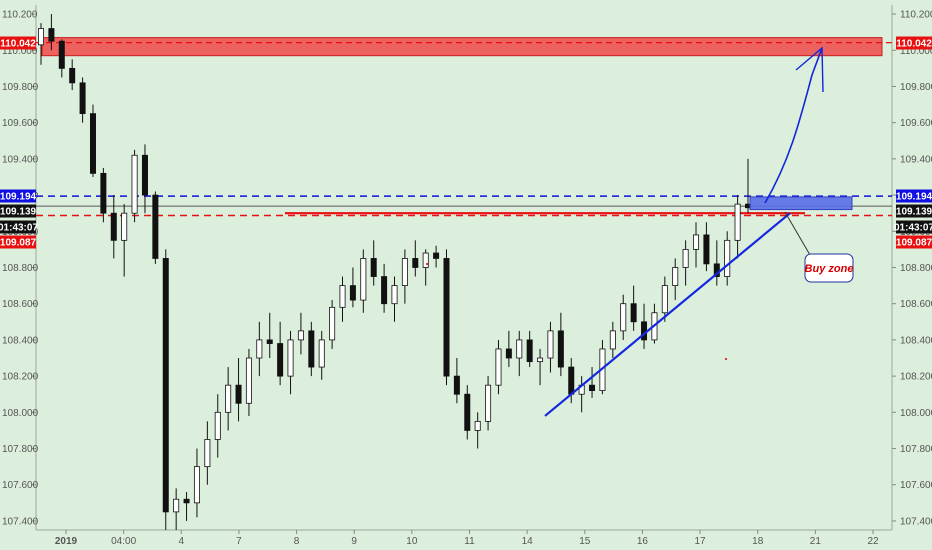 The image size is (932, 550). Describe the element at coordinates (914, 243) in the screenshot. I see `price-badge-right-label: 109.087` at that location.